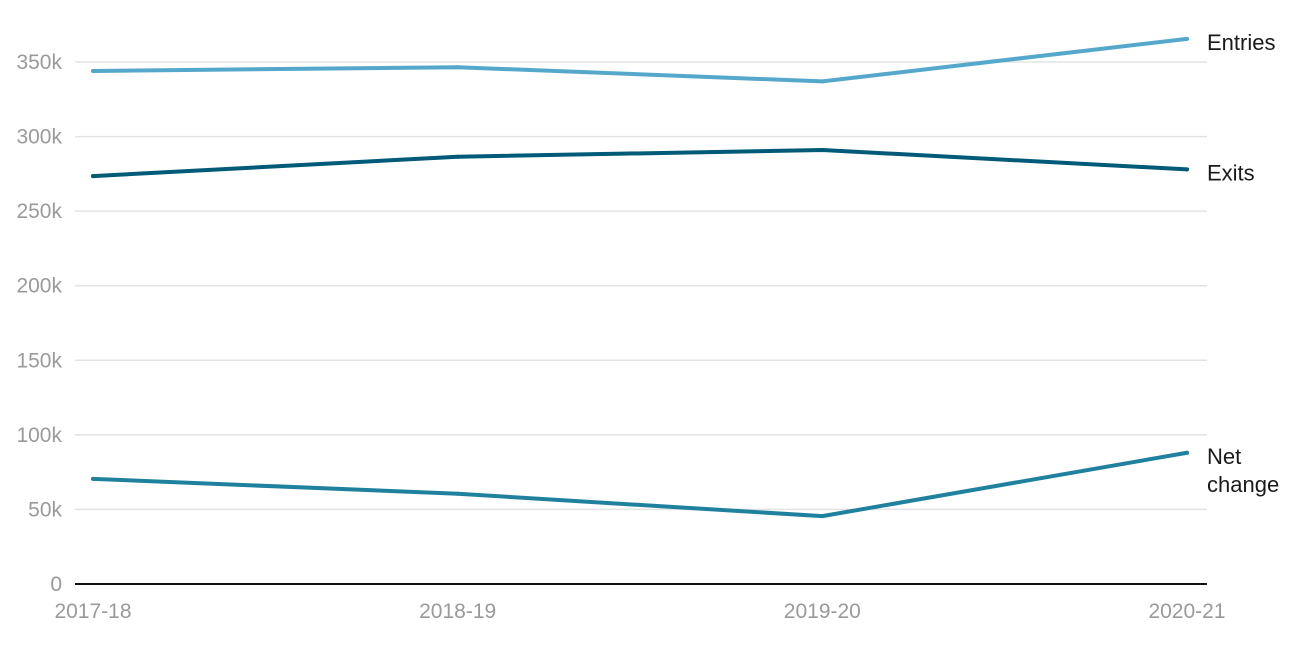 The height and width of the screenshot is (645, 1299). I want to click on net-change-label: Net change, so click(1243, 470).